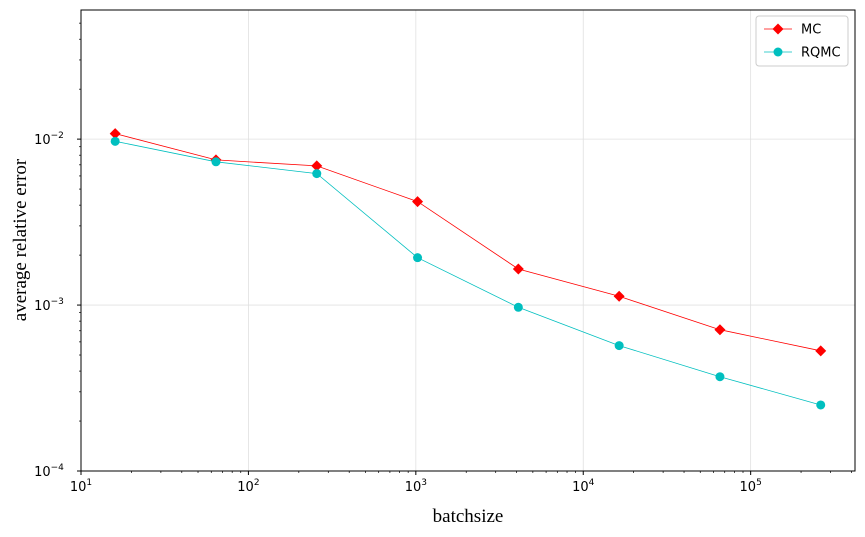  I want to click on x-tick-label: 10², so click(248, 486).